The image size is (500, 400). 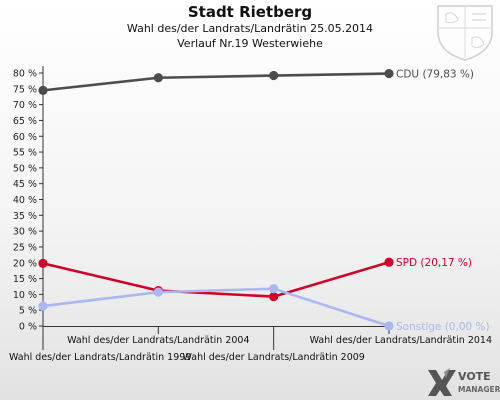 What do you see at coordinates (474, 376) in the screenshot?
I see `logo-line-1: VOTE` at bounding box center [474, 376].